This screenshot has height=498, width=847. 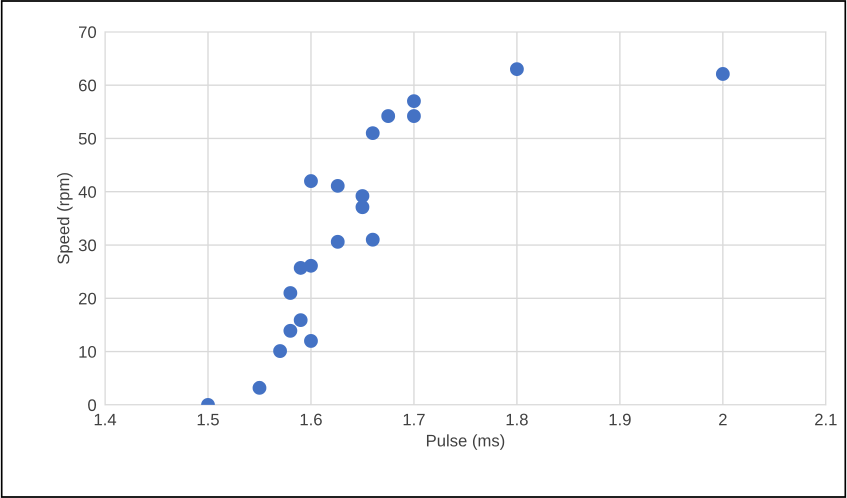 What do you see at coordinates (87, 138) in the screenshot?
I see `y-tick-label: 50` at bounding box center [87, 138].